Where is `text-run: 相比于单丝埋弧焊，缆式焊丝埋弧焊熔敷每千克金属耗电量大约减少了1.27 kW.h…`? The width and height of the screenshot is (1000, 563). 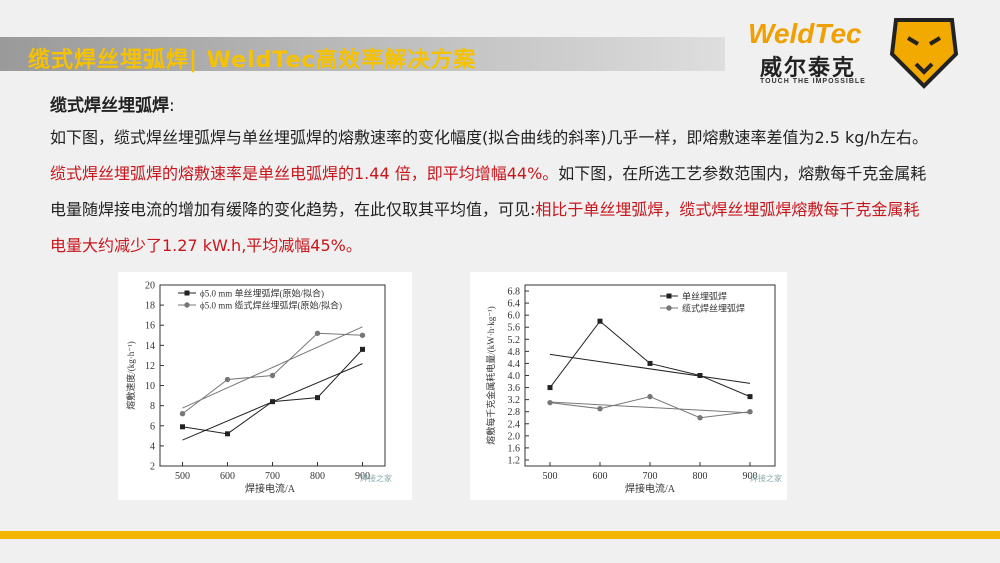
text-run: 相比于单丝埋弧焊，缆式焊丝埋弧焊熔敷每千克金属耗电量大约减少了1.27 kW.h… is located at coordinates (485, 227).